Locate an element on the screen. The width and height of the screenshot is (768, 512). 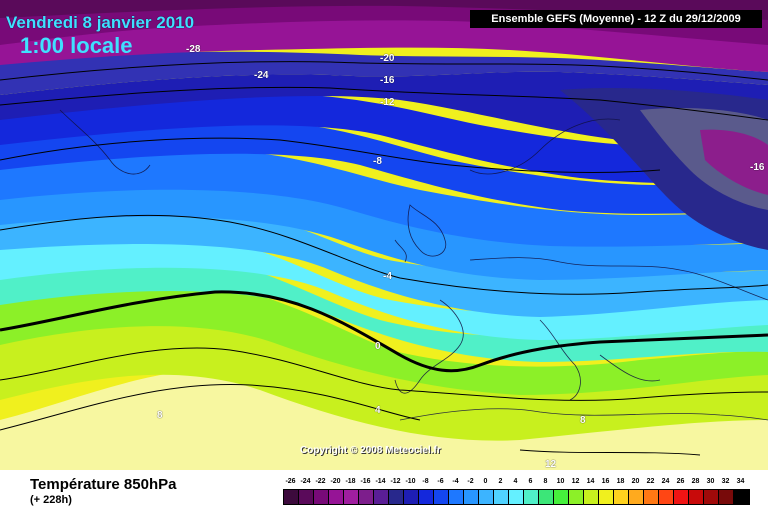
legend-label: 14 is located at coordinates (590, 481).